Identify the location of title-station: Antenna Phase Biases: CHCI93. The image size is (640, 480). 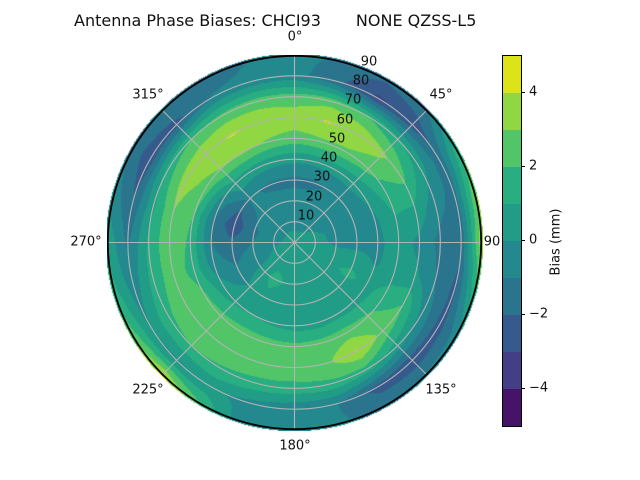
(197, 20).